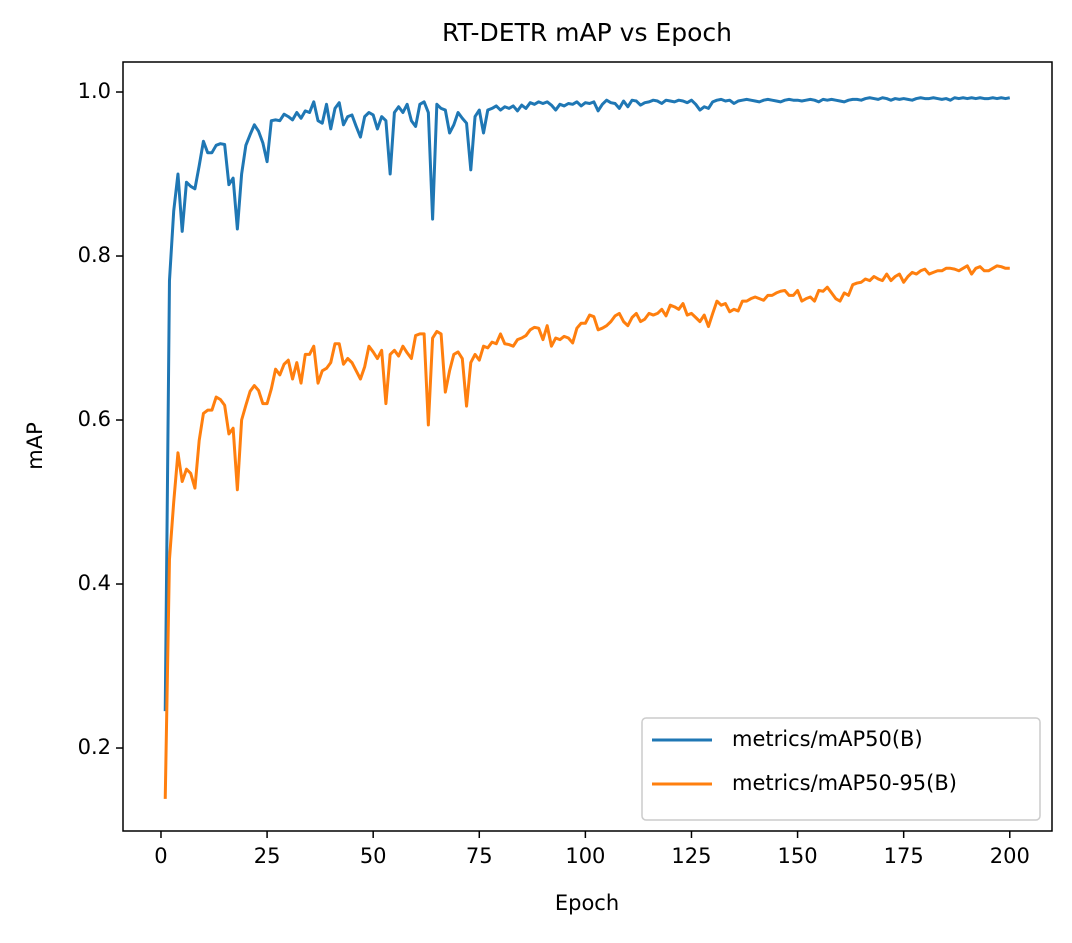  Describe the element at coordinates (904, 856) in the screenshot. I see `x-tick-label: 175` at that location.